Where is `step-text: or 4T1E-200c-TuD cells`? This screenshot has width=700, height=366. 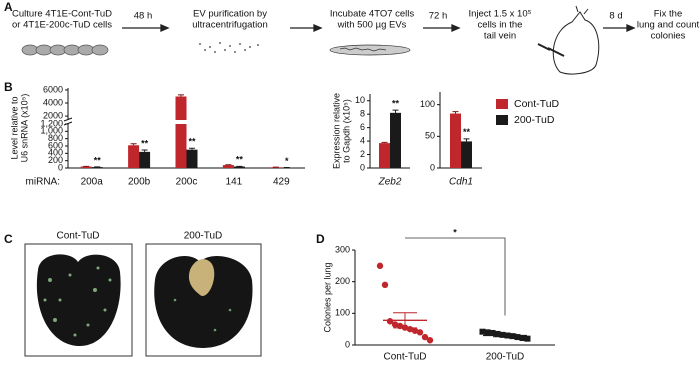
step-text: or 4T1E-200c-TuD cells is located at coordinates (62, 25).